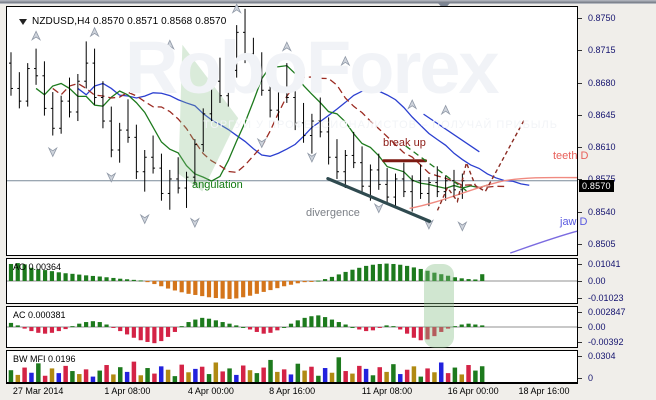  What do you see at coordinates (312, 67) in the screenshot?
I see `watermark-brand: RoboForex` at bounding box center [312, 67].